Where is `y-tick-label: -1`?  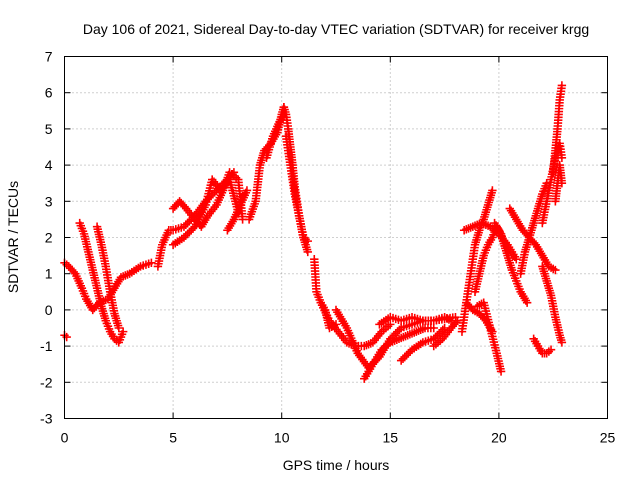
y-tick-label: -1 is located at coordinates (46, 346).